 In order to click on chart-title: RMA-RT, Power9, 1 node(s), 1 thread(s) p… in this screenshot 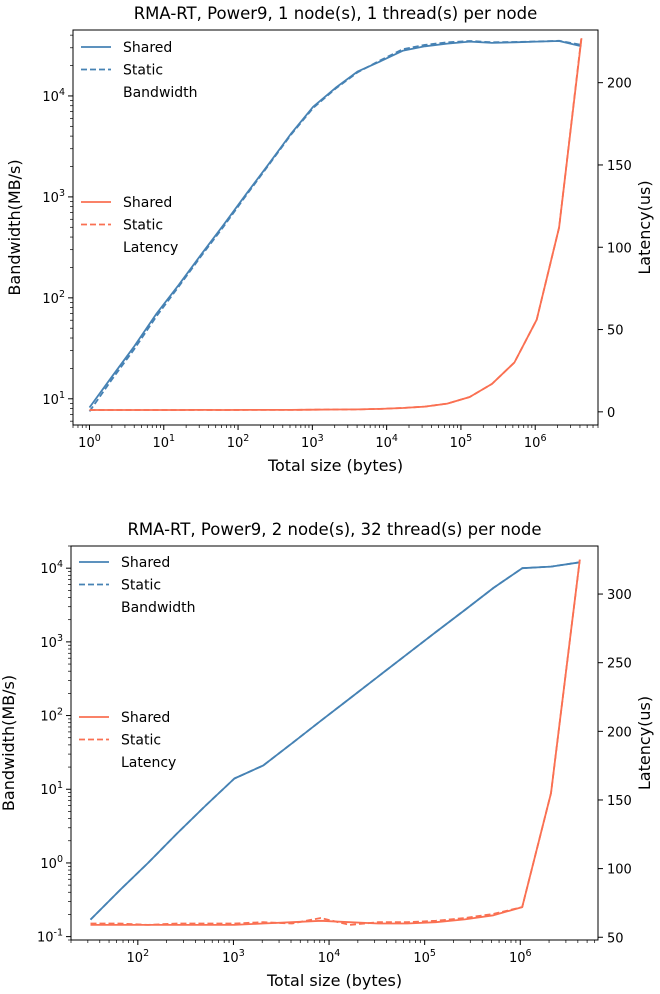, I will do `click(336, 13)`.